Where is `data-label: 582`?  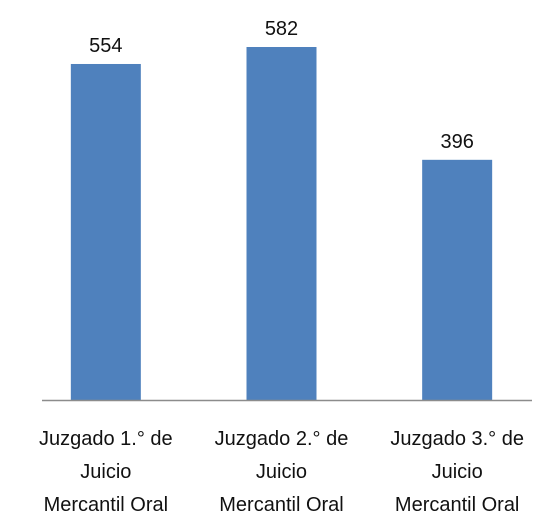
data-label: 582 is located at coordinates (281, 29).